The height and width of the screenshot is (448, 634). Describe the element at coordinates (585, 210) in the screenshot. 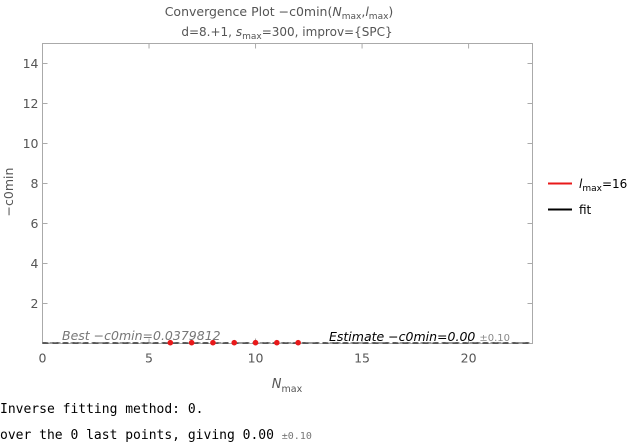

I see `legend-fit-label: fit` at that location.